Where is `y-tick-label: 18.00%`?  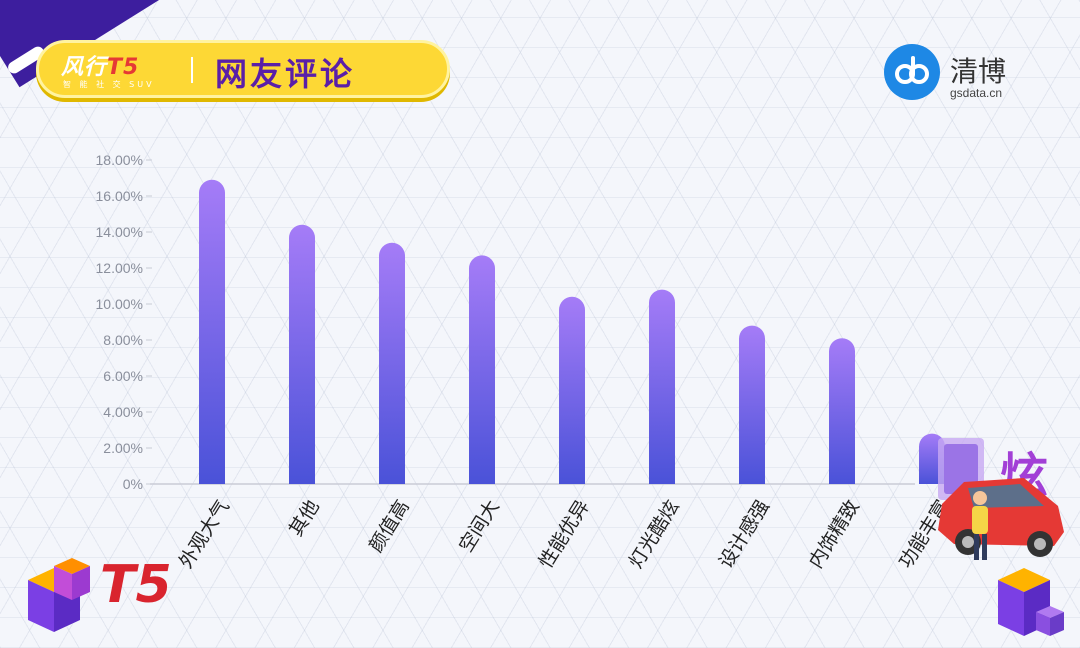
y-tick-label: 18.00% is located at coordinates (119, 160).